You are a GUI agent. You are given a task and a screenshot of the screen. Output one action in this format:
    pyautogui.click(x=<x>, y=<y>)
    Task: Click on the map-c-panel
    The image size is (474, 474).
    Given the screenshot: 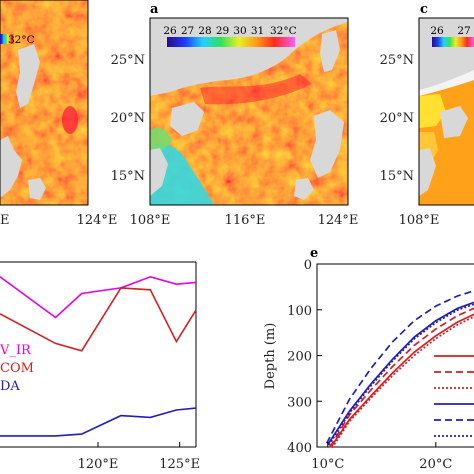 What is the action you would take?
    pyautogui.click(x=446, y=111)
    